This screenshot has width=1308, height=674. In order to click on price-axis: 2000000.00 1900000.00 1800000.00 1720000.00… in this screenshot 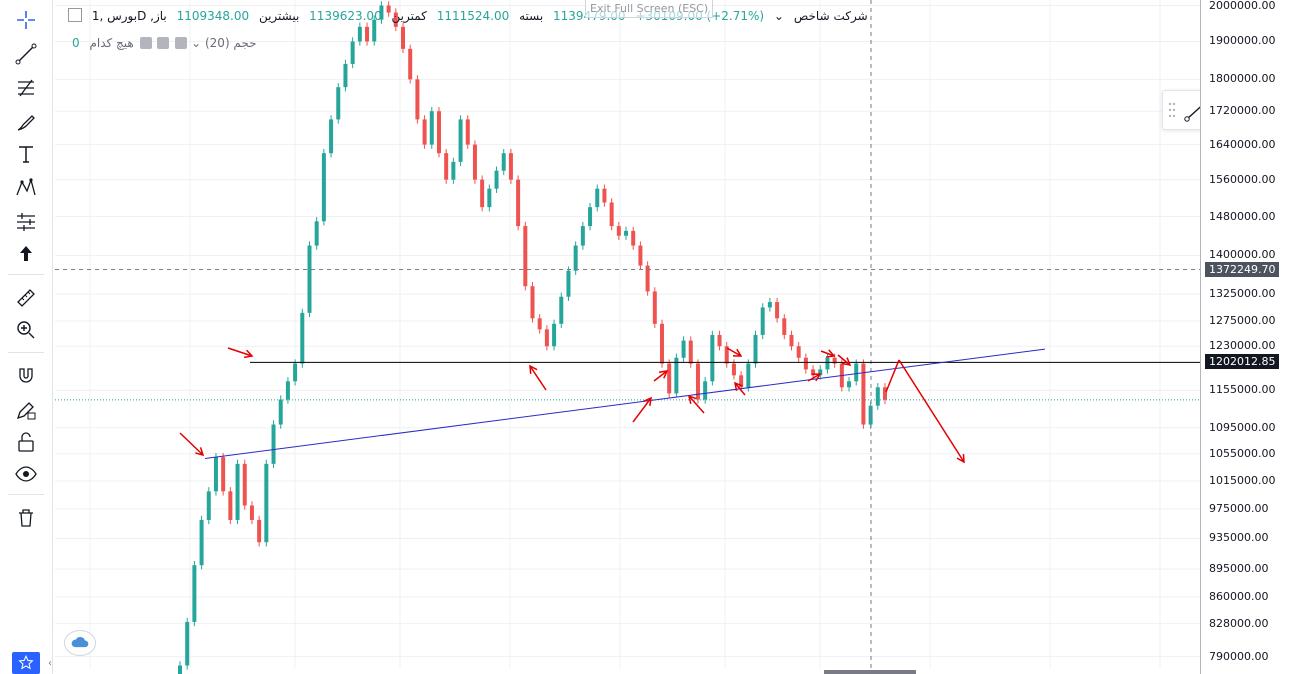, I will do `click(1254, 337)`.